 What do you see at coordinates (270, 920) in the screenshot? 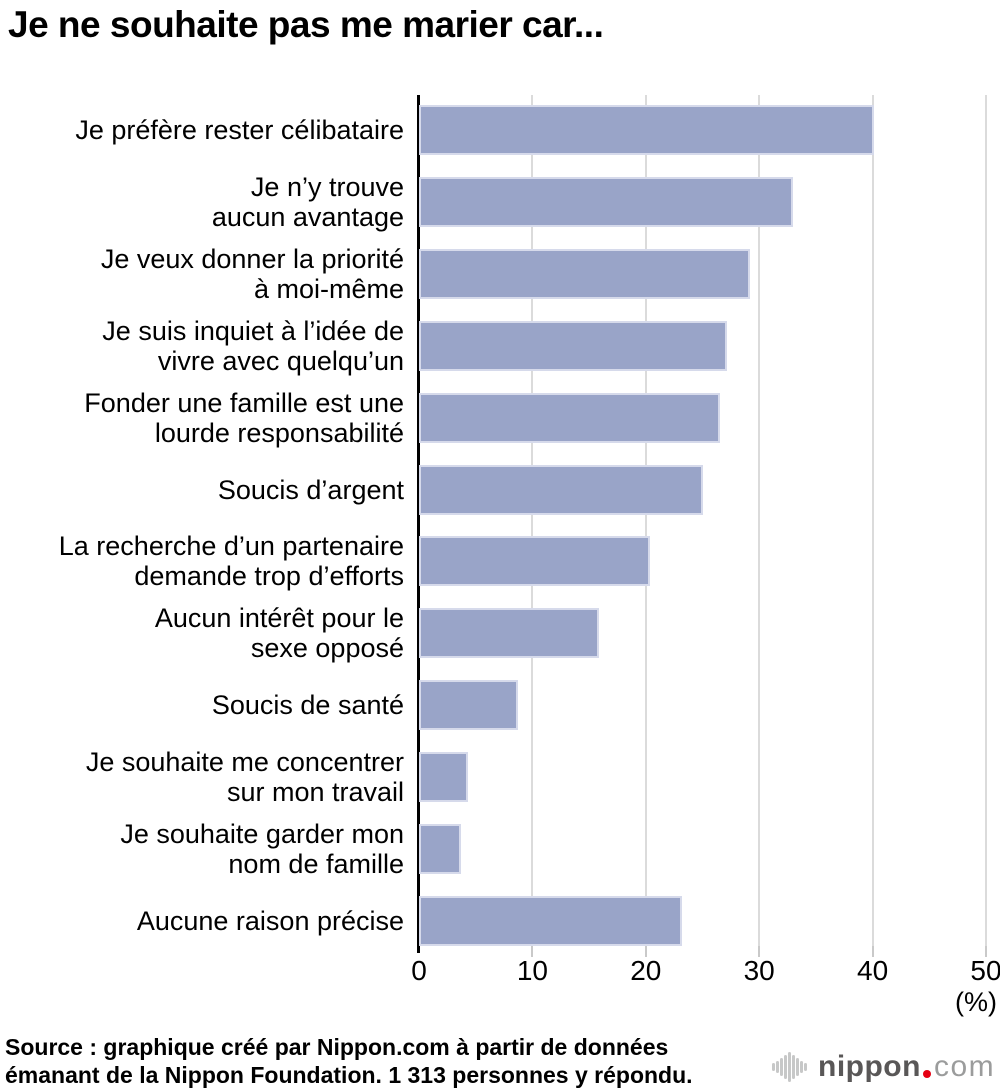
I see `category-label-11: Aucune raison précise` at bounding box center [270, 920].